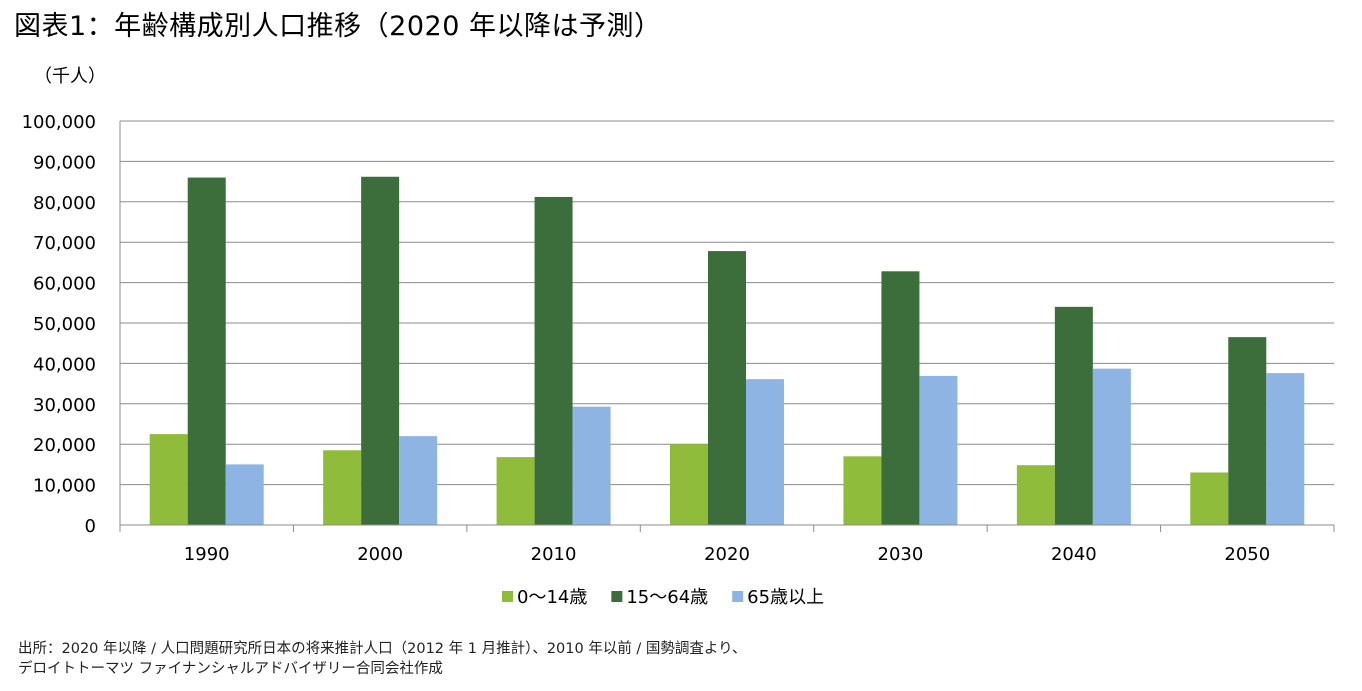 Image resolution: width=1362 pixels, height=691 pixels. What do you see at coordinates (901, 554) in the screenshot?
I see `x-tick-label: 2030` at bounding box center [901, 554].